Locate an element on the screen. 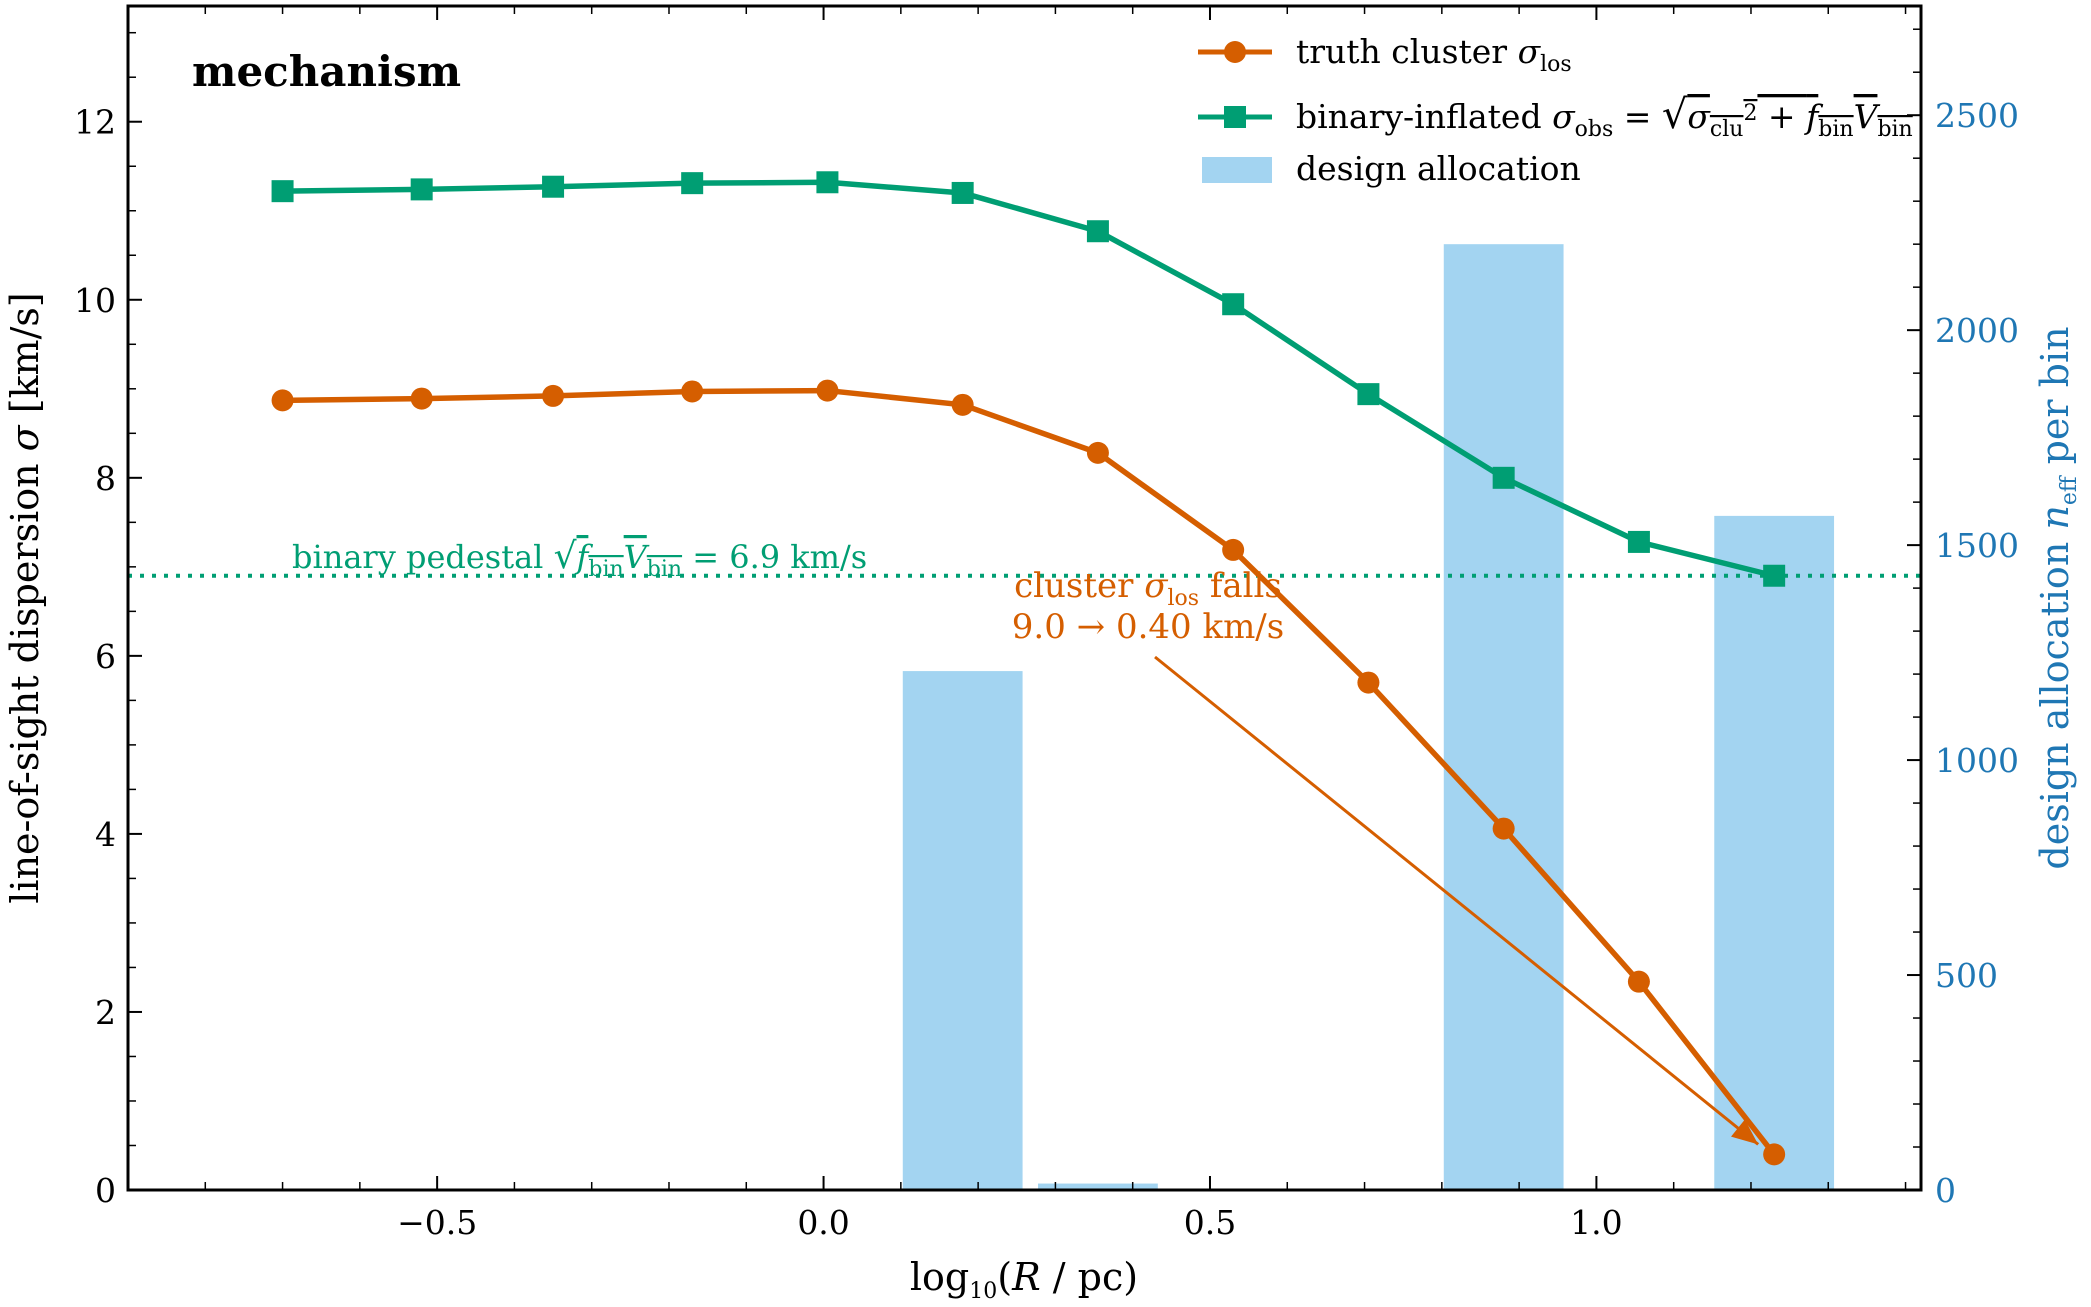 The height and width of the screenshot is (1307, 2091). y2-tick-label: 500 is located at coordinates (1966, 975).